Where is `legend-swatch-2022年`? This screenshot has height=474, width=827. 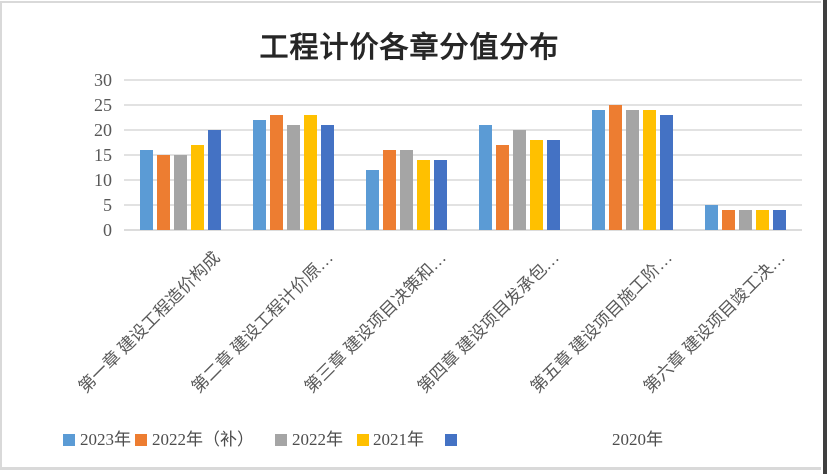 legend-swatch-2022年 is located at coordinates (281, 440).